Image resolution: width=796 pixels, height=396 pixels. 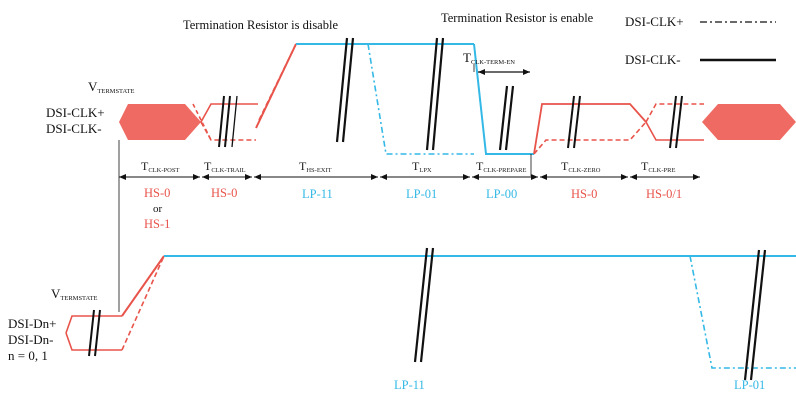 What do you see at coordinates (749, 122) in the screenshot?
I see `clk-hs-region-right` at bounding box center [749, 122].